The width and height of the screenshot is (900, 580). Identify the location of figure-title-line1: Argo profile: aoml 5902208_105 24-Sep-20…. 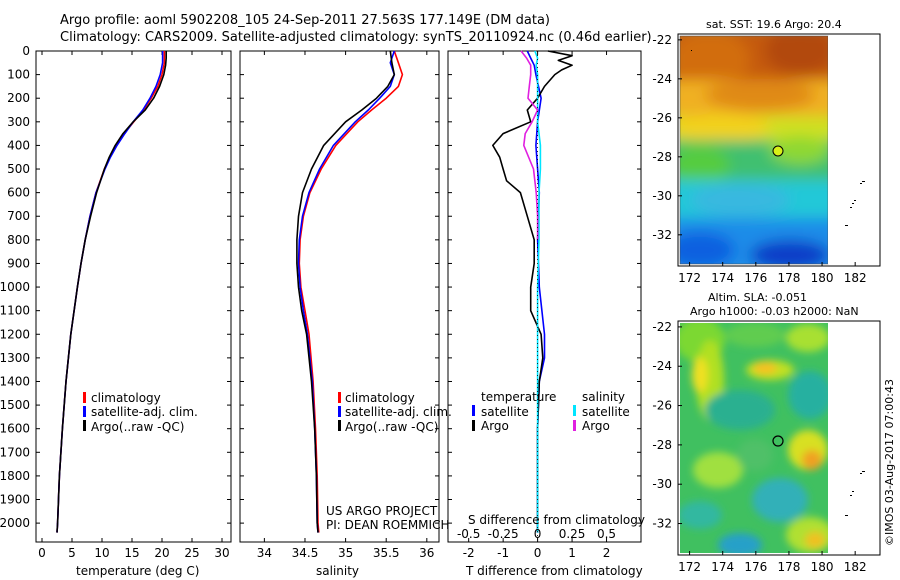
(305, 20).